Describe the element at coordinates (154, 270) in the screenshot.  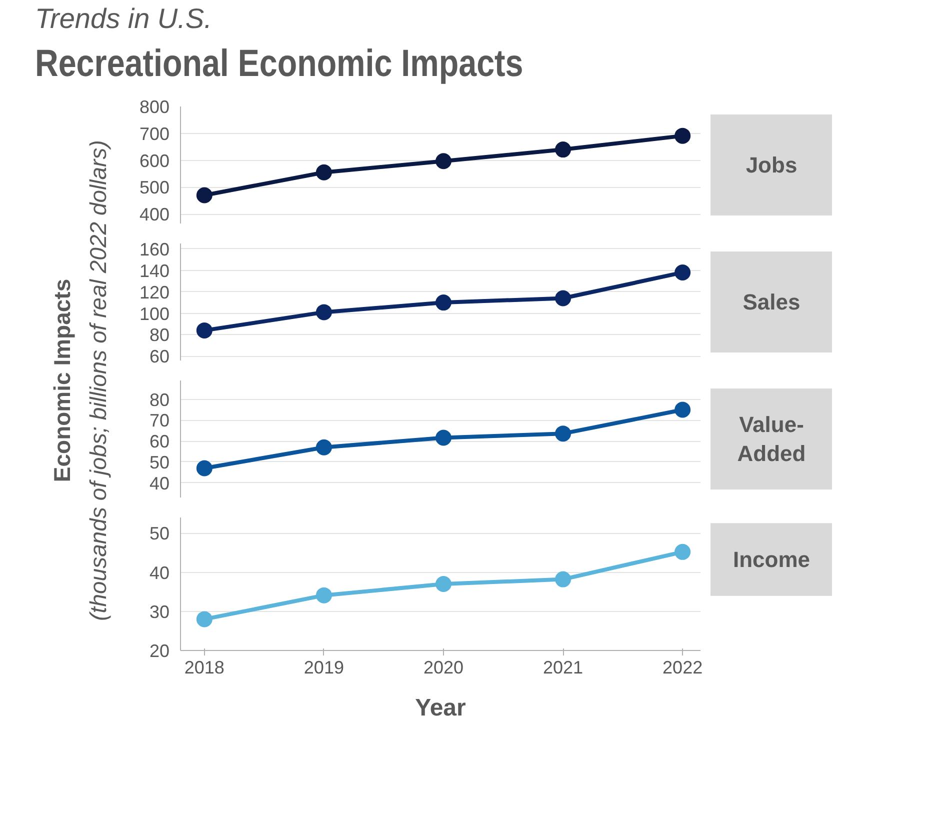
I see `y-tick-label: 140` at that location.